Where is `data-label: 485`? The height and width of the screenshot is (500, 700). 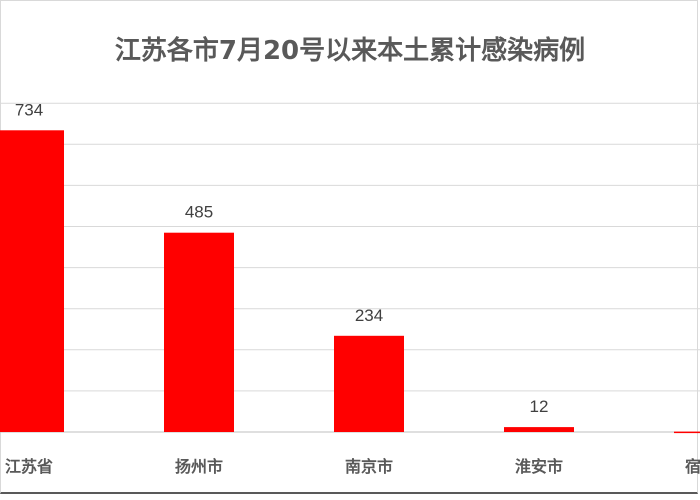
data-label: 485 is located at coordinates (199, 212).